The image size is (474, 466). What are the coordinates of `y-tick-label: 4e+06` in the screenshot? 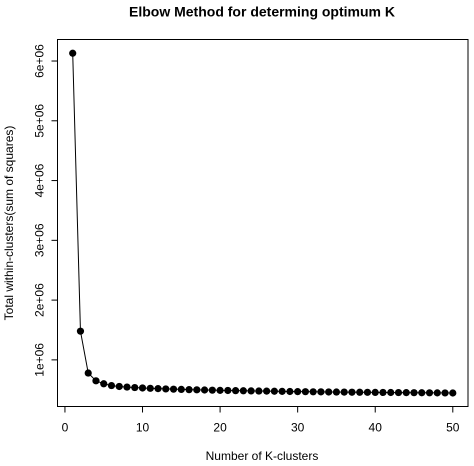 It's located at (40, 180).